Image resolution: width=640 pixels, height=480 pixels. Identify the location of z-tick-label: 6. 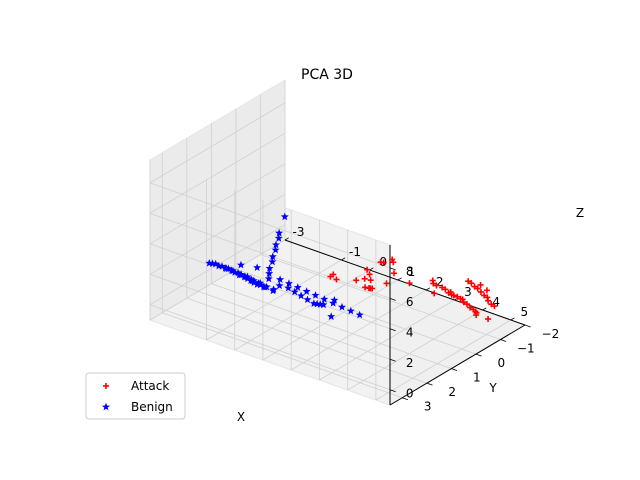
(410, 302).